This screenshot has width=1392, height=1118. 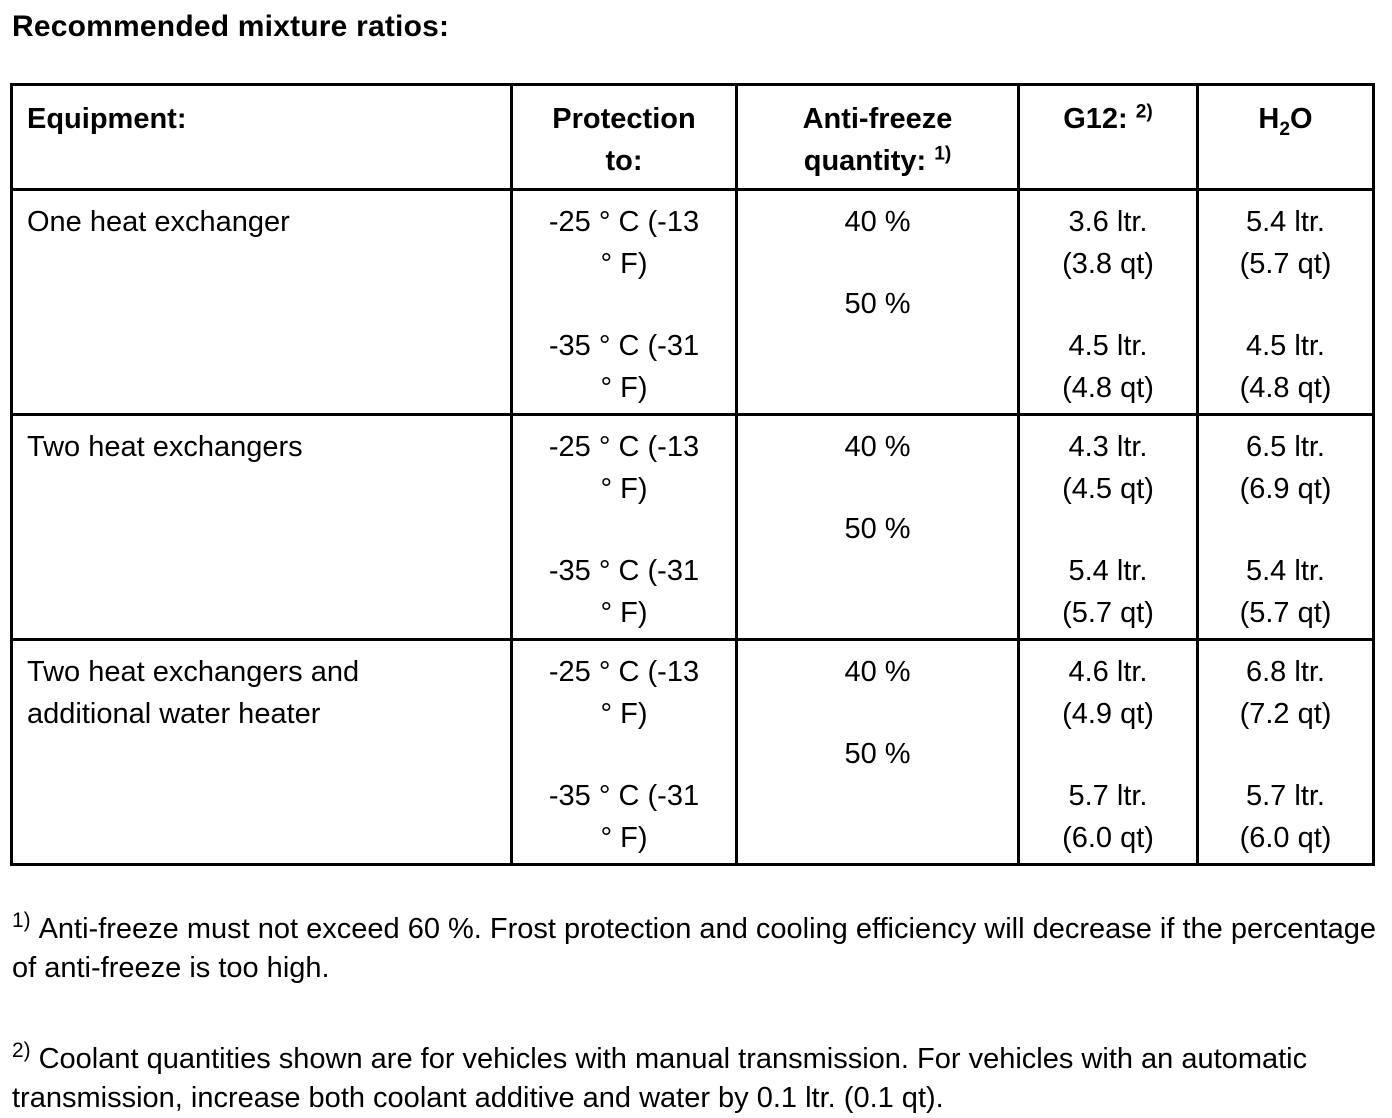 What do you see at coordinates (261, 302) in the screenshot?
I see `cell-equipment: One heat exchanger` at bounding box center [261, 302].